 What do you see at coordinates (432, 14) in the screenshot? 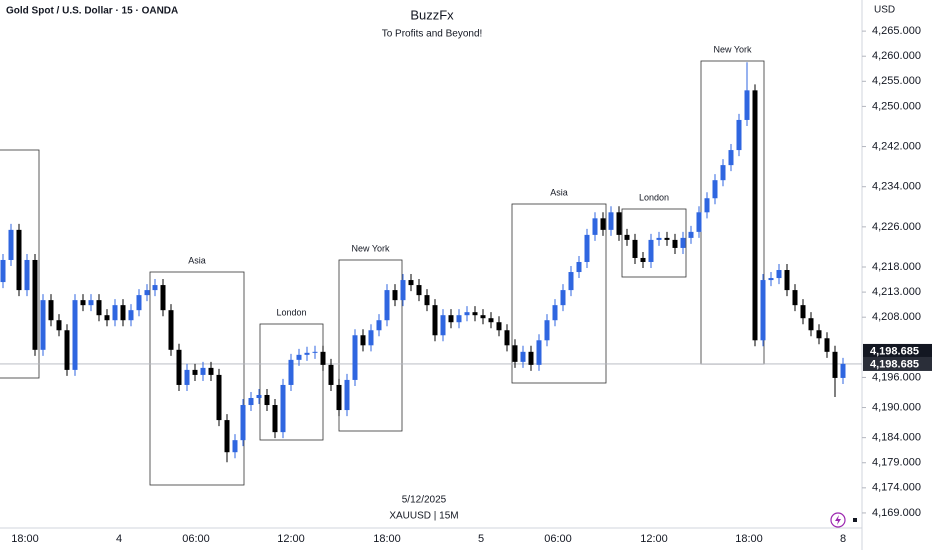
I see `chart-title: BuzzFx` at bounding box center [432, 14].